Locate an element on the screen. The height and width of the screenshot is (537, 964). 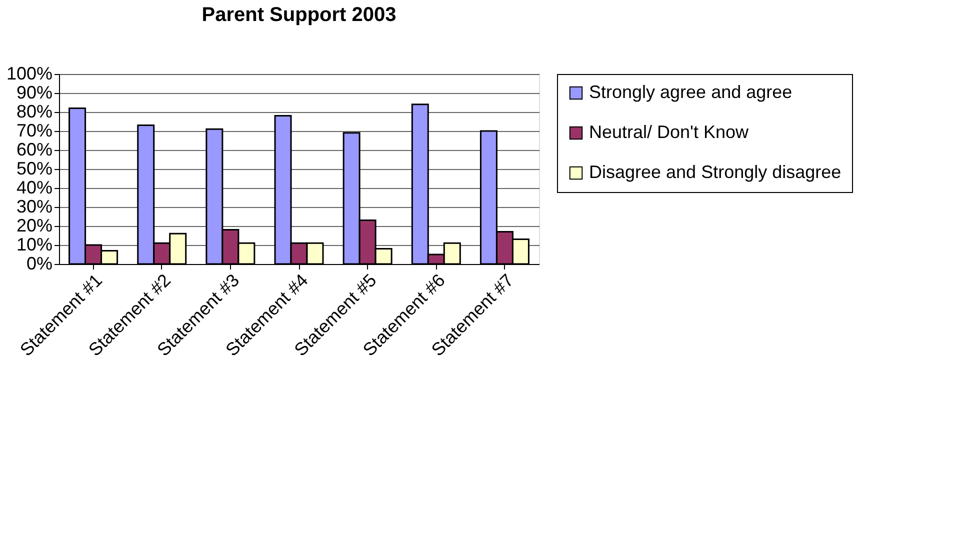
legend-label: Strongly agree and agree is located at coordinates (690, 92).